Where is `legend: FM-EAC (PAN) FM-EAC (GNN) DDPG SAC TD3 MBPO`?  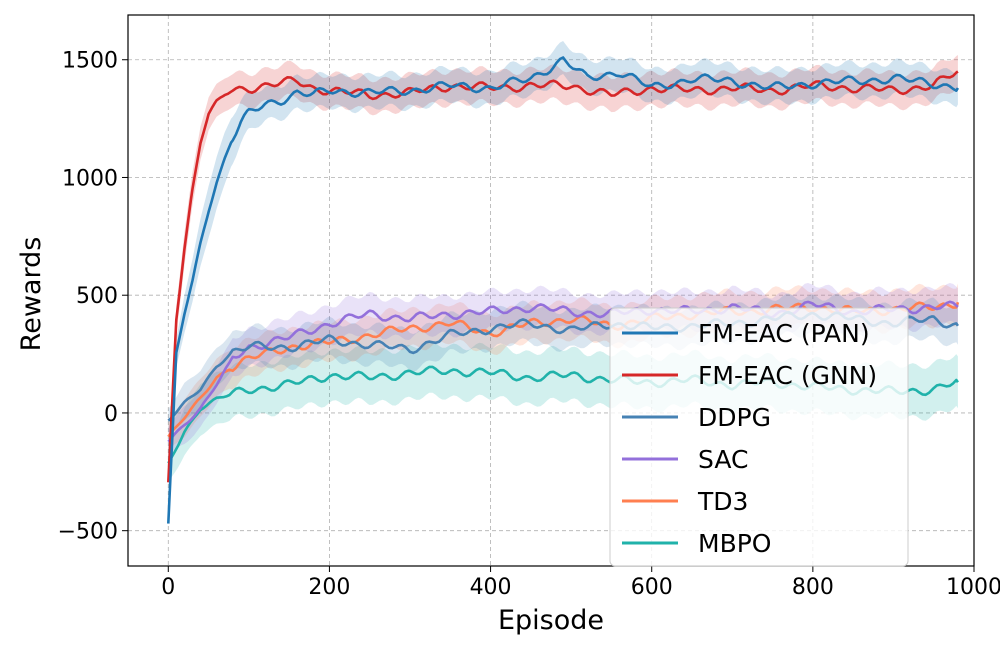
legend: FM-EAC (PAN) FM-EAC (GNN) DDPG SAC TD3 MBPO is located at coordinates (759, 437).